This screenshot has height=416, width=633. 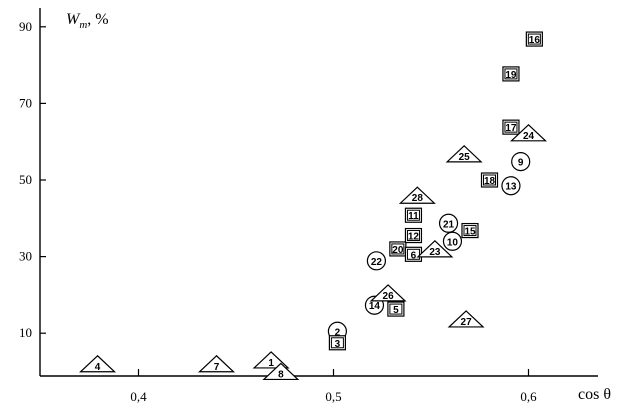 I want to click on marker-triangle-28: 28, so click(x=417, y=195).